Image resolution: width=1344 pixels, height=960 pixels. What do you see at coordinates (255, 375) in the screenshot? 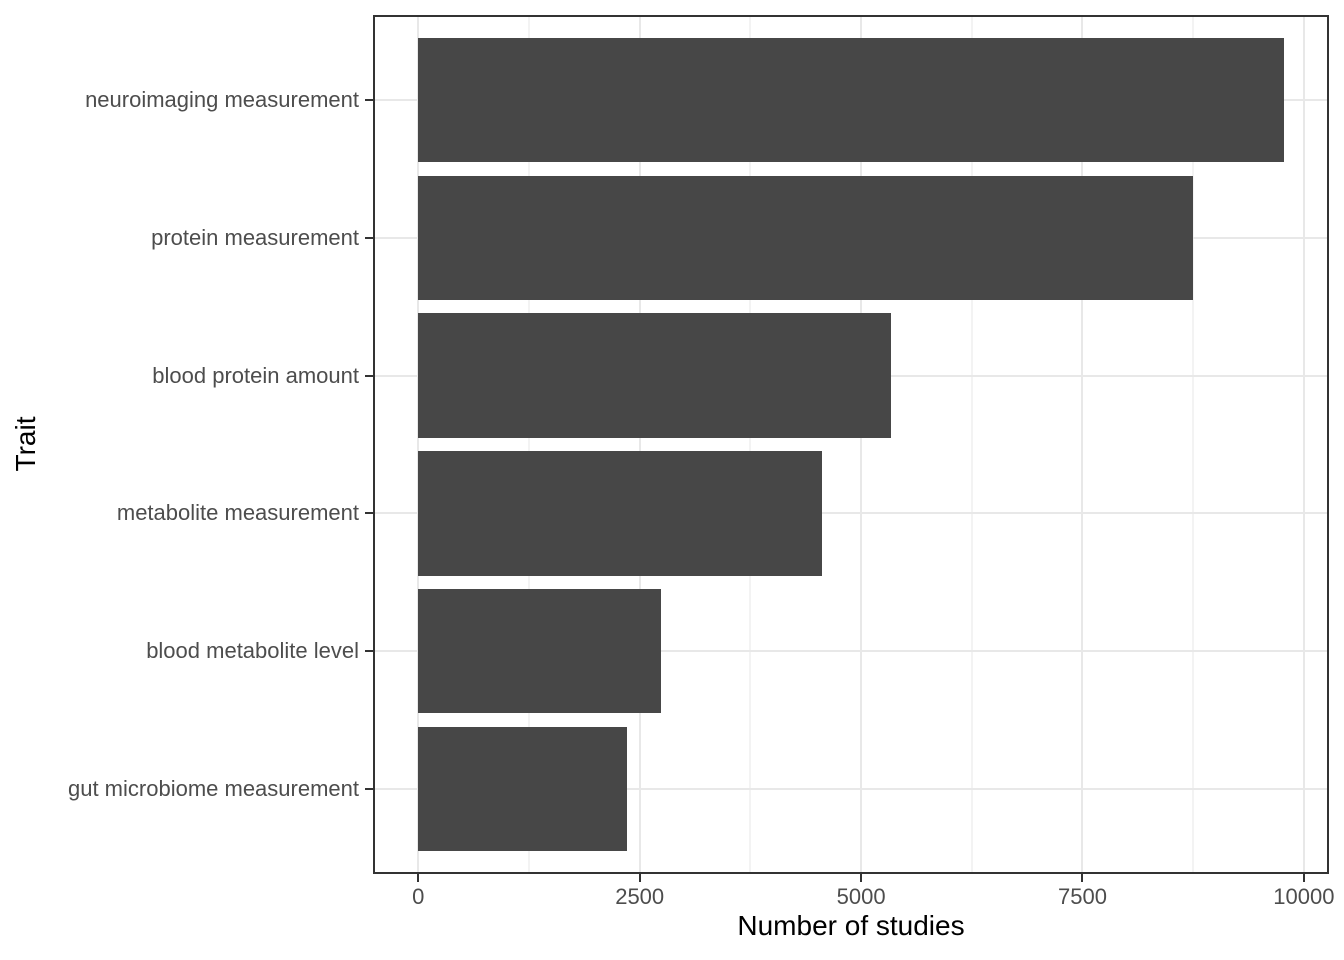
I see `y-tick-label: blood protein amount` at bounding box center [255, 375].